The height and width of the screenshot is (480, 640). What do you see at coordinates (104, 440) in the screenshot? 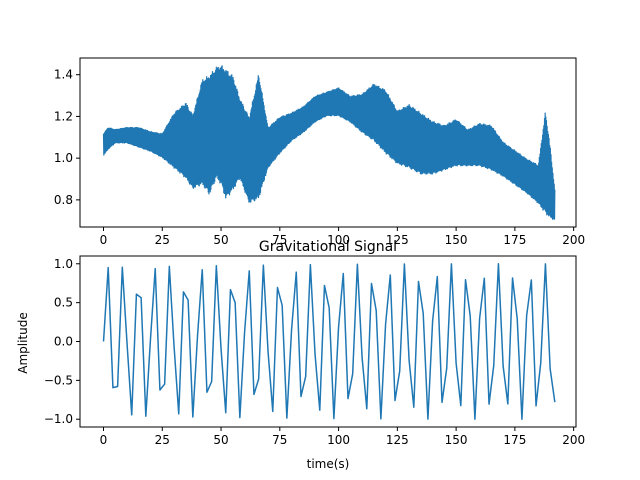
I see `bottom-x-tick-label: 0` at bounding box center [104, 440].